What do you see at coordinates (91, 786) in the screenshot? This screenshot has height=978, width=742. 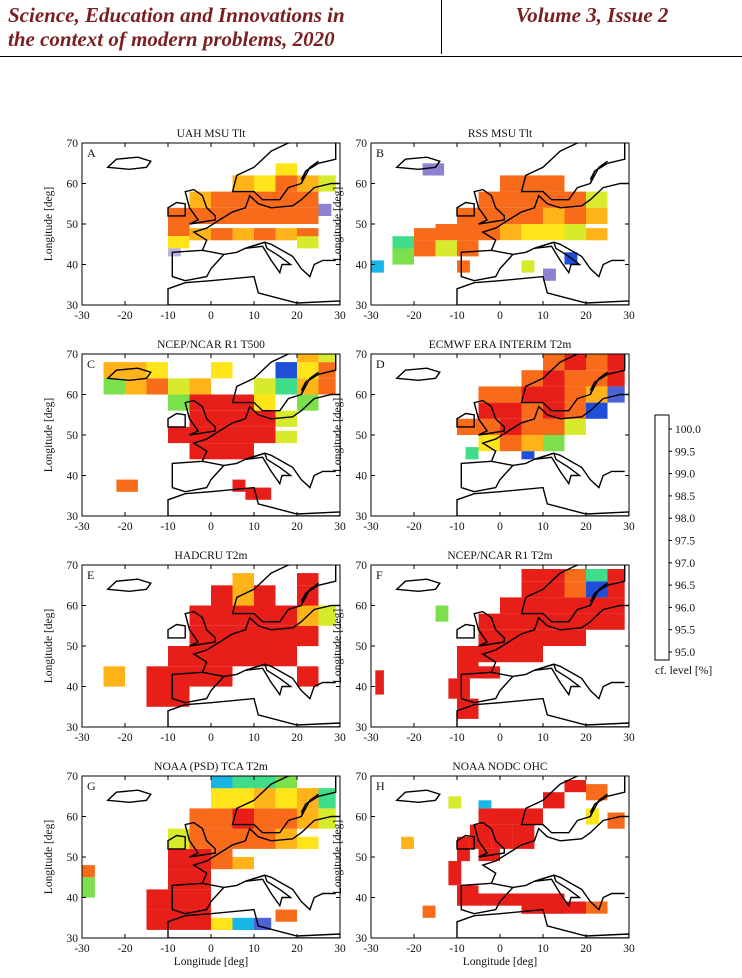 I see `panel-letter: G` at bounding box center [91, 786].